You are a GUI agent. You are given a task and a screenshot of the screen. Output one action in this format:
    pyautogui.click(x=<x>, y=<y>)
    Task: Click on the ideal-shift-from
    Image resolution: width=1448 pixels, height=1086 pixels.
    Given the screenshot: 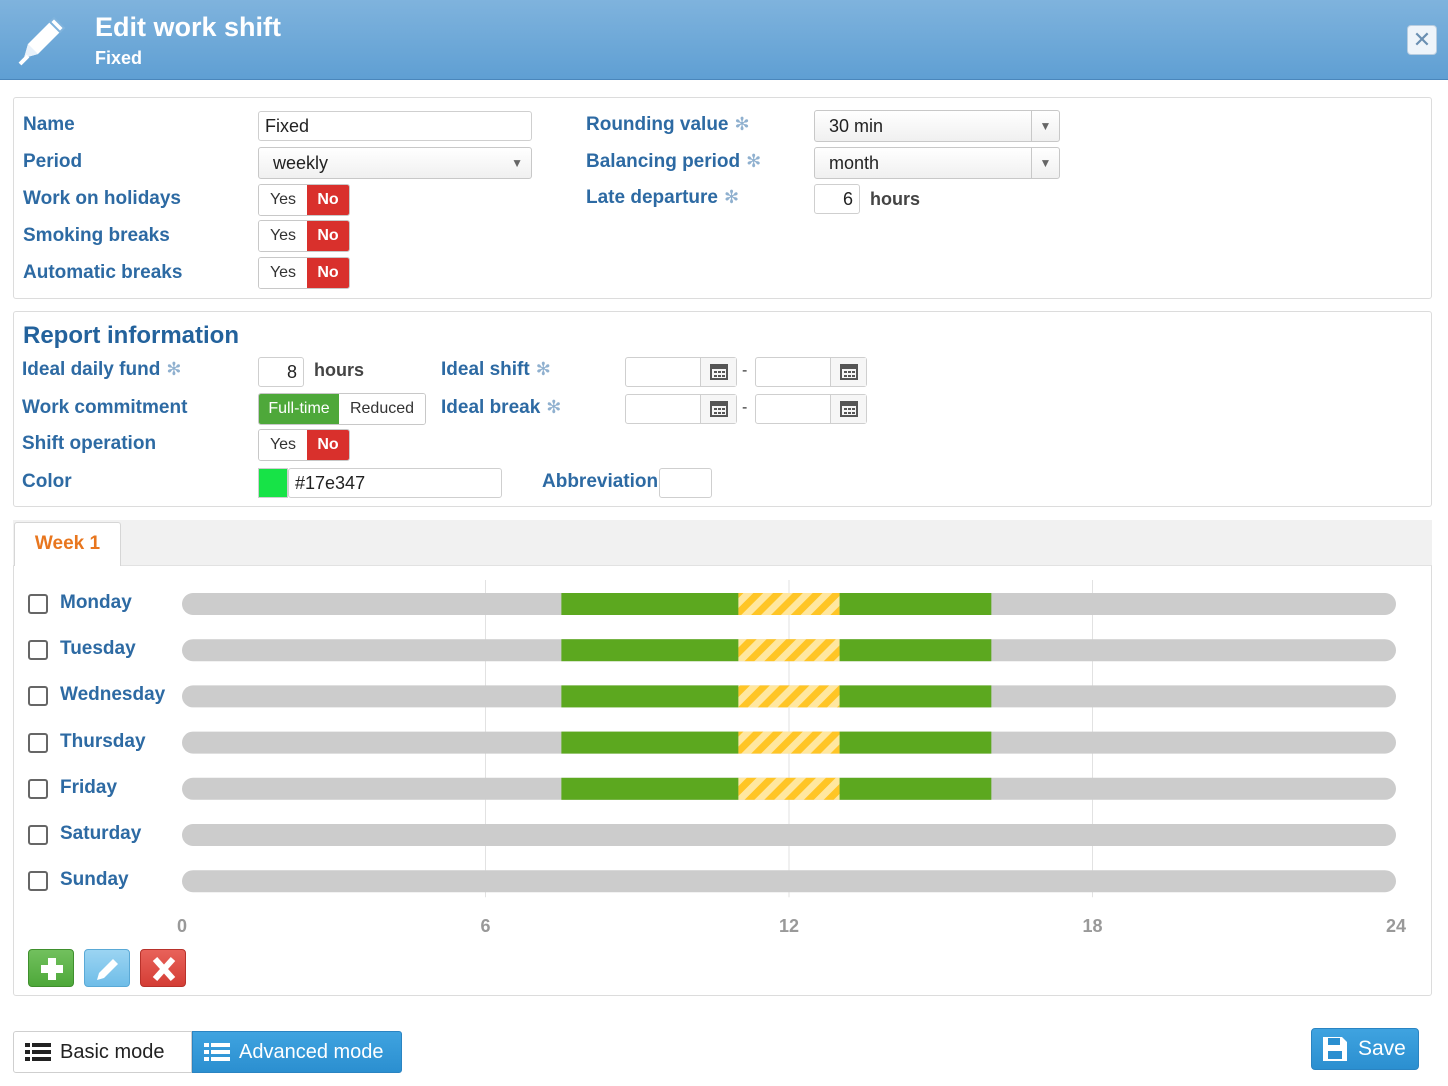 What is the action you would take?
    pyautogui.click(x=681, y=372)
    